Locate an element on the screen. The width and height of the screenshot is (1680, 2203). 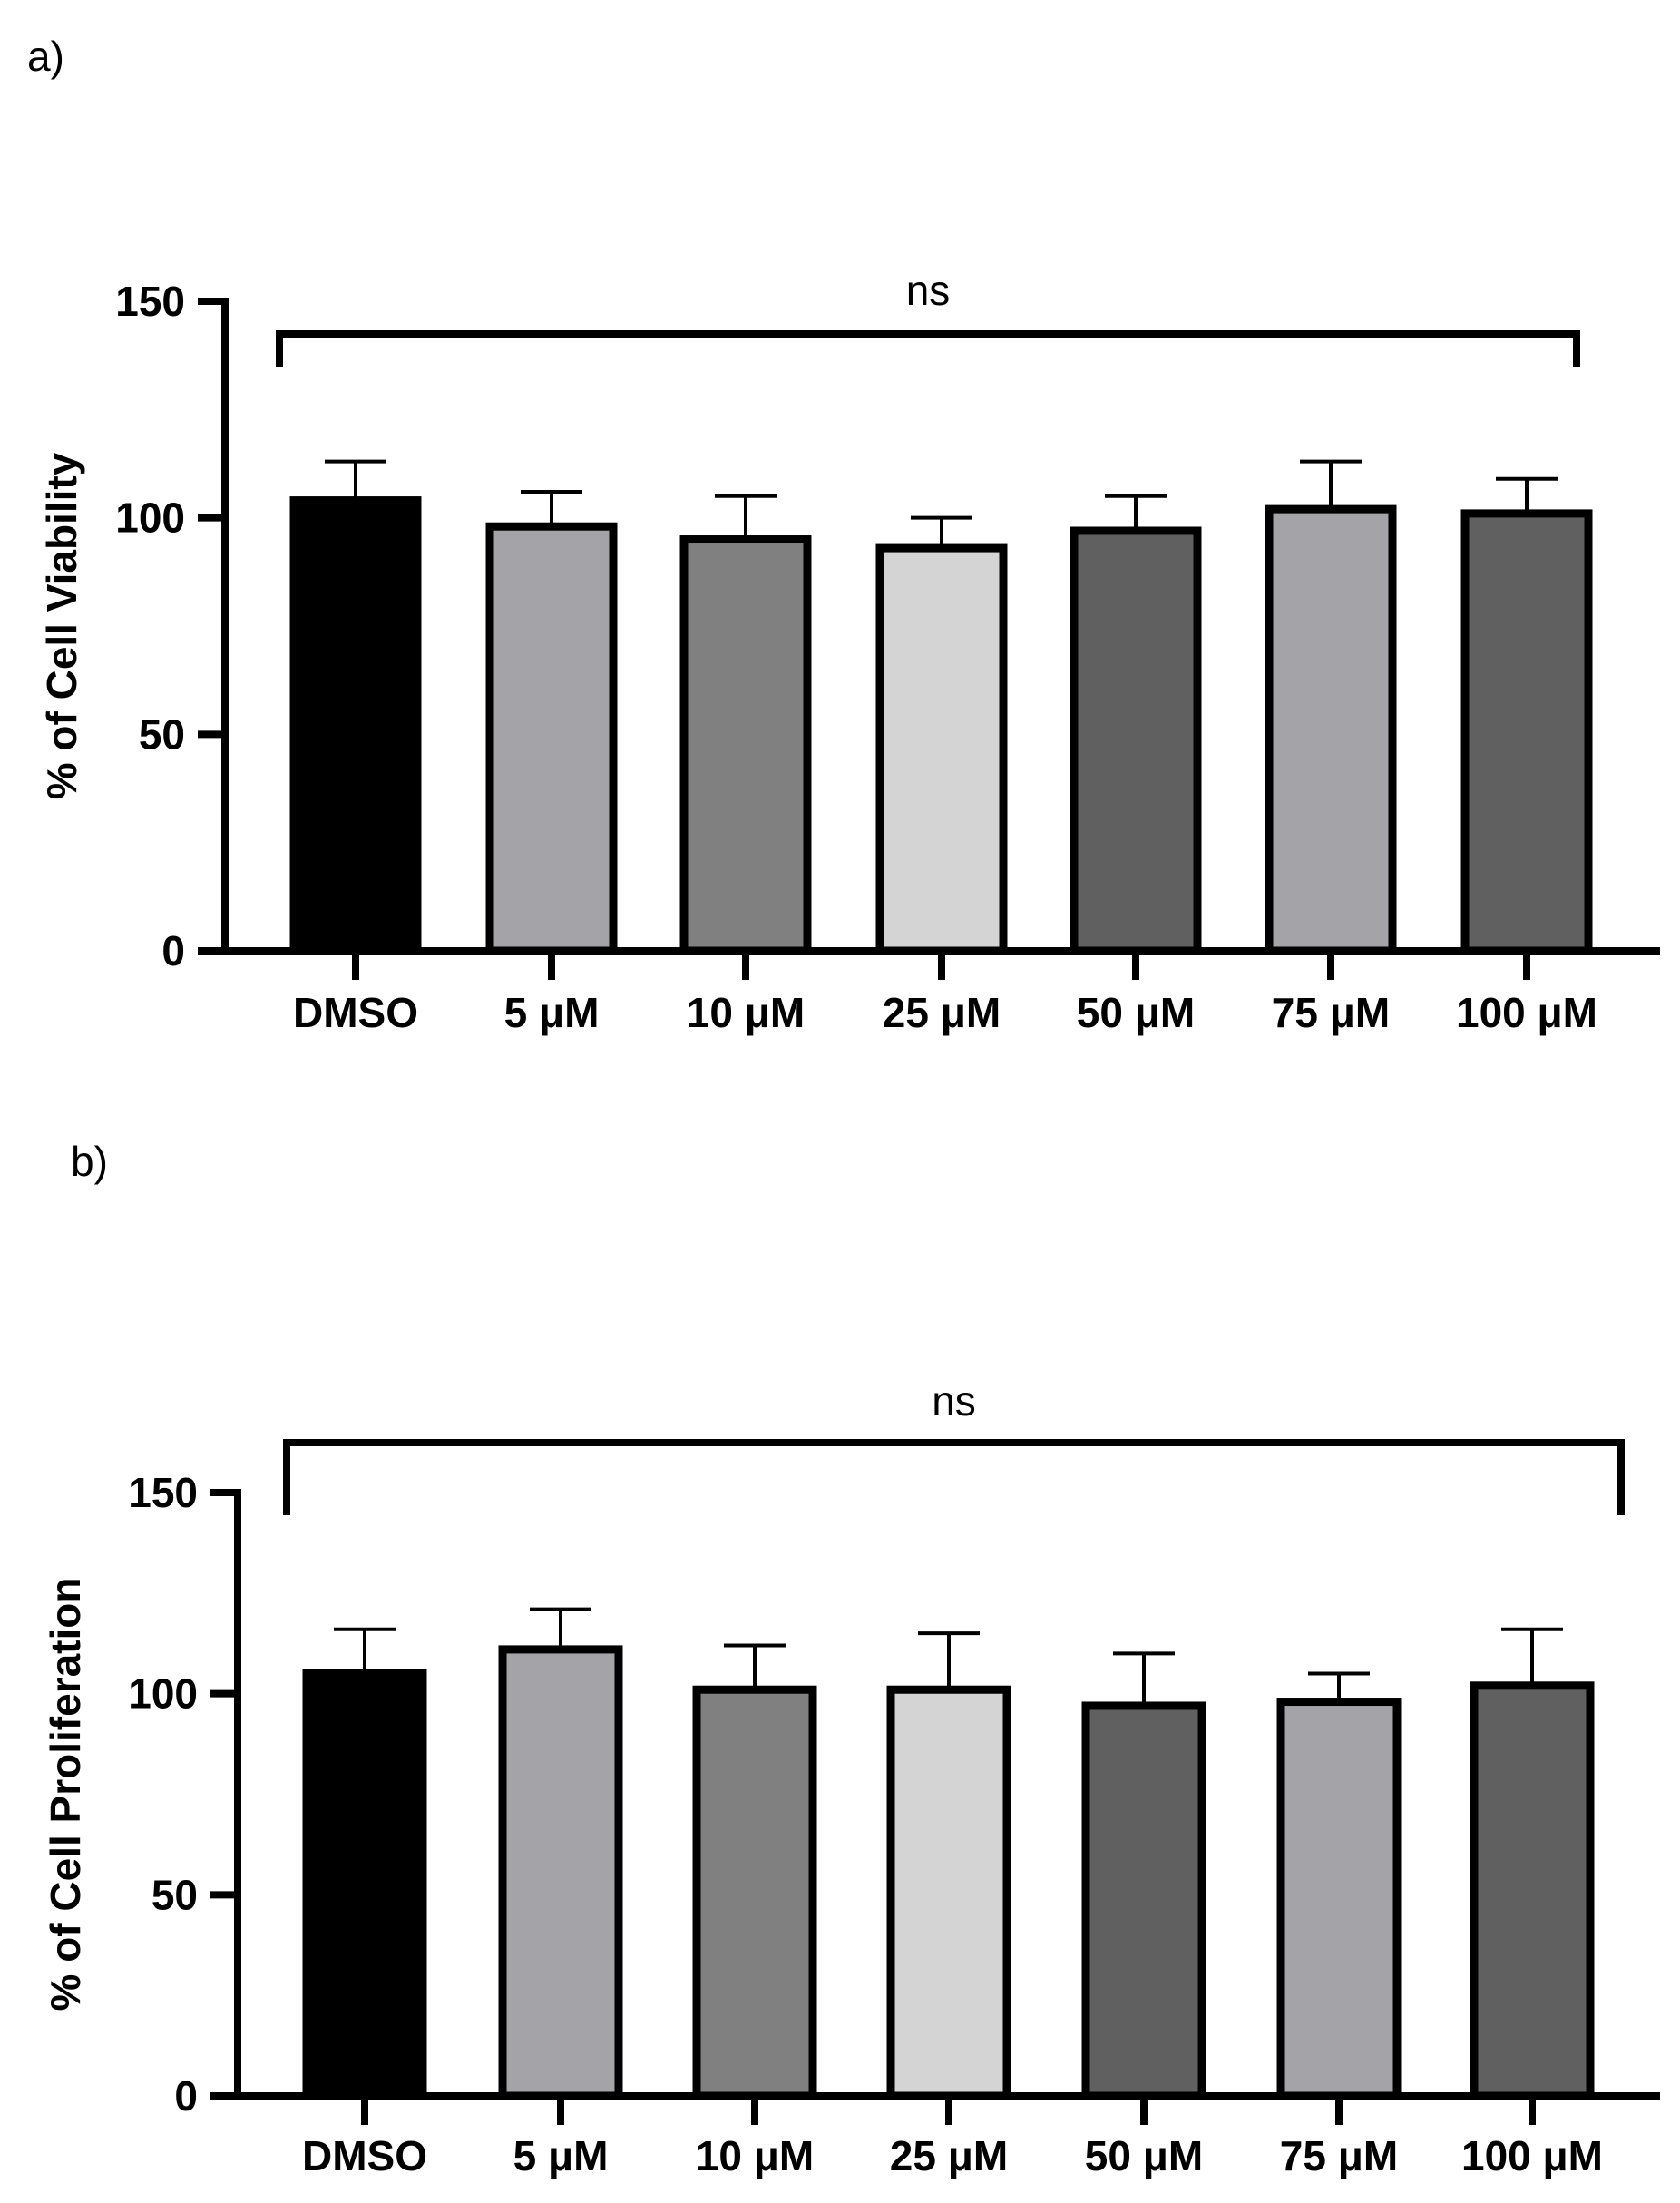
y-axis-title: % of Cell Proliferation is located at coordinates (65, 1795).